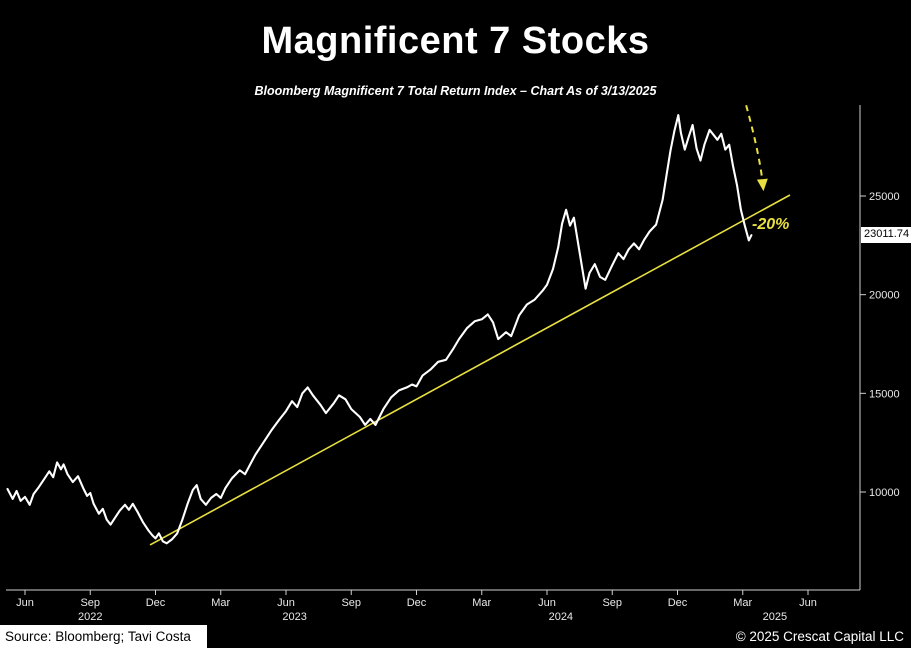 The image size is (911, 648). What do you see at coordinates (884, 493) in the screenshot?
I see `y-tick-label: 10000` at bounding box center [884, 493].